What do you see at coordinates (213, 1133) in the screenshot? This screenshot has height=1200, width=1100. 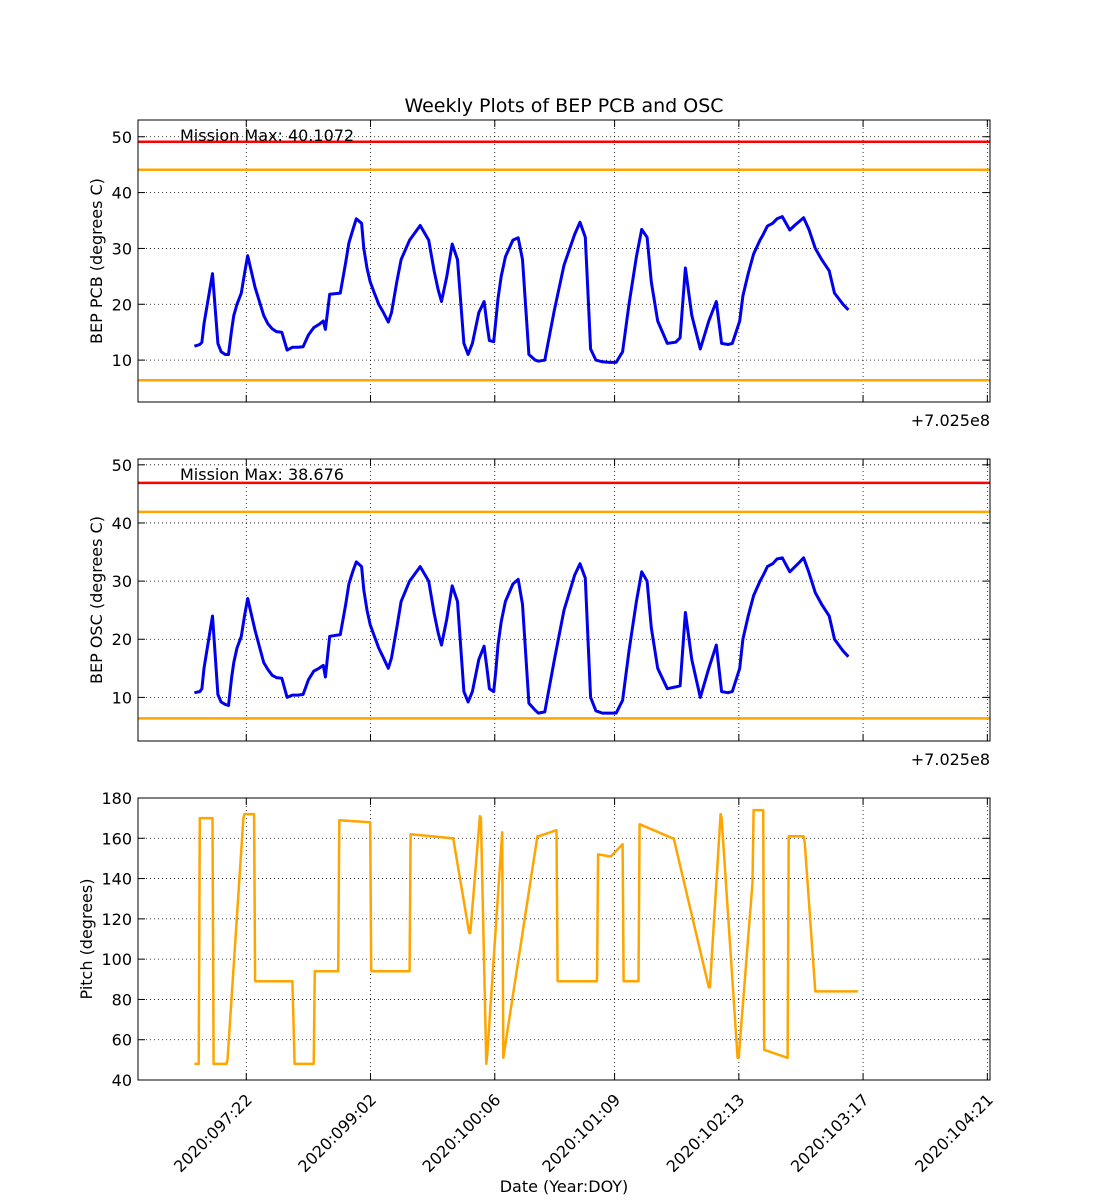 I see `x-tick-label: 2020:097:22` at bounding box center [213, 1133].